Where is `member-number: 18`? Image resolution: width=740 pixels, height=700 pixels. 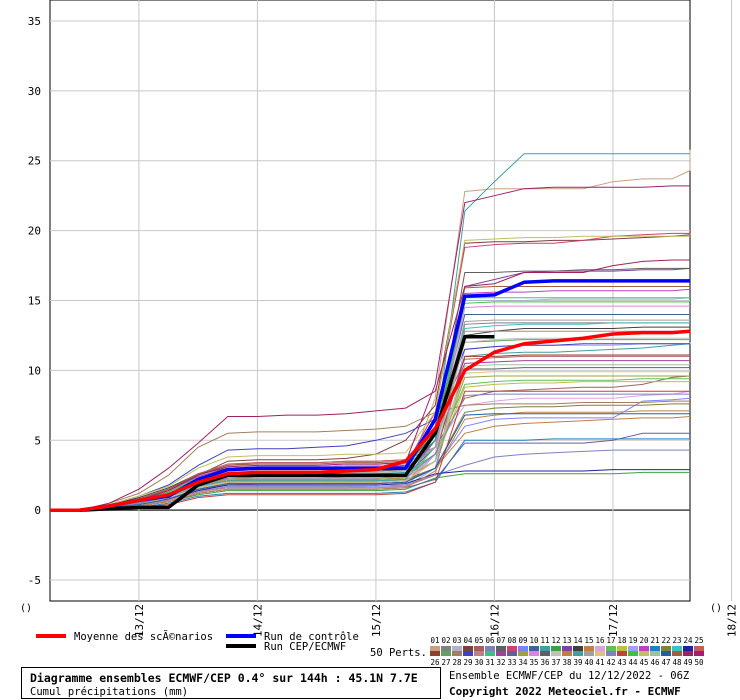 member-number: 18 is located at coordinates (622, 640).